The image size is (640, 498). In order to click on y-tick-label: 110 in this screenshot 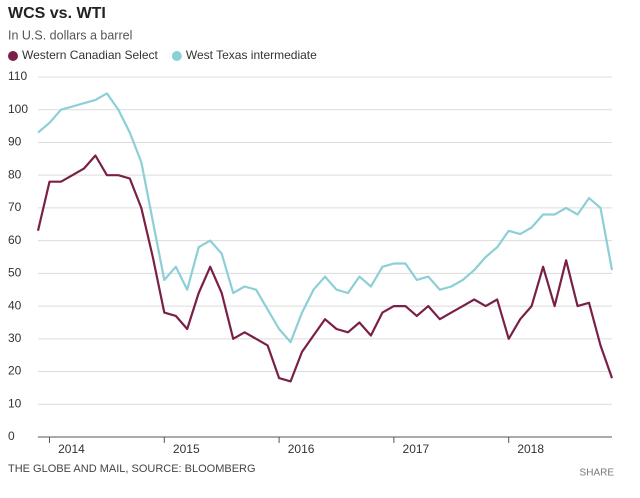, I will do `click(17, 76)`.